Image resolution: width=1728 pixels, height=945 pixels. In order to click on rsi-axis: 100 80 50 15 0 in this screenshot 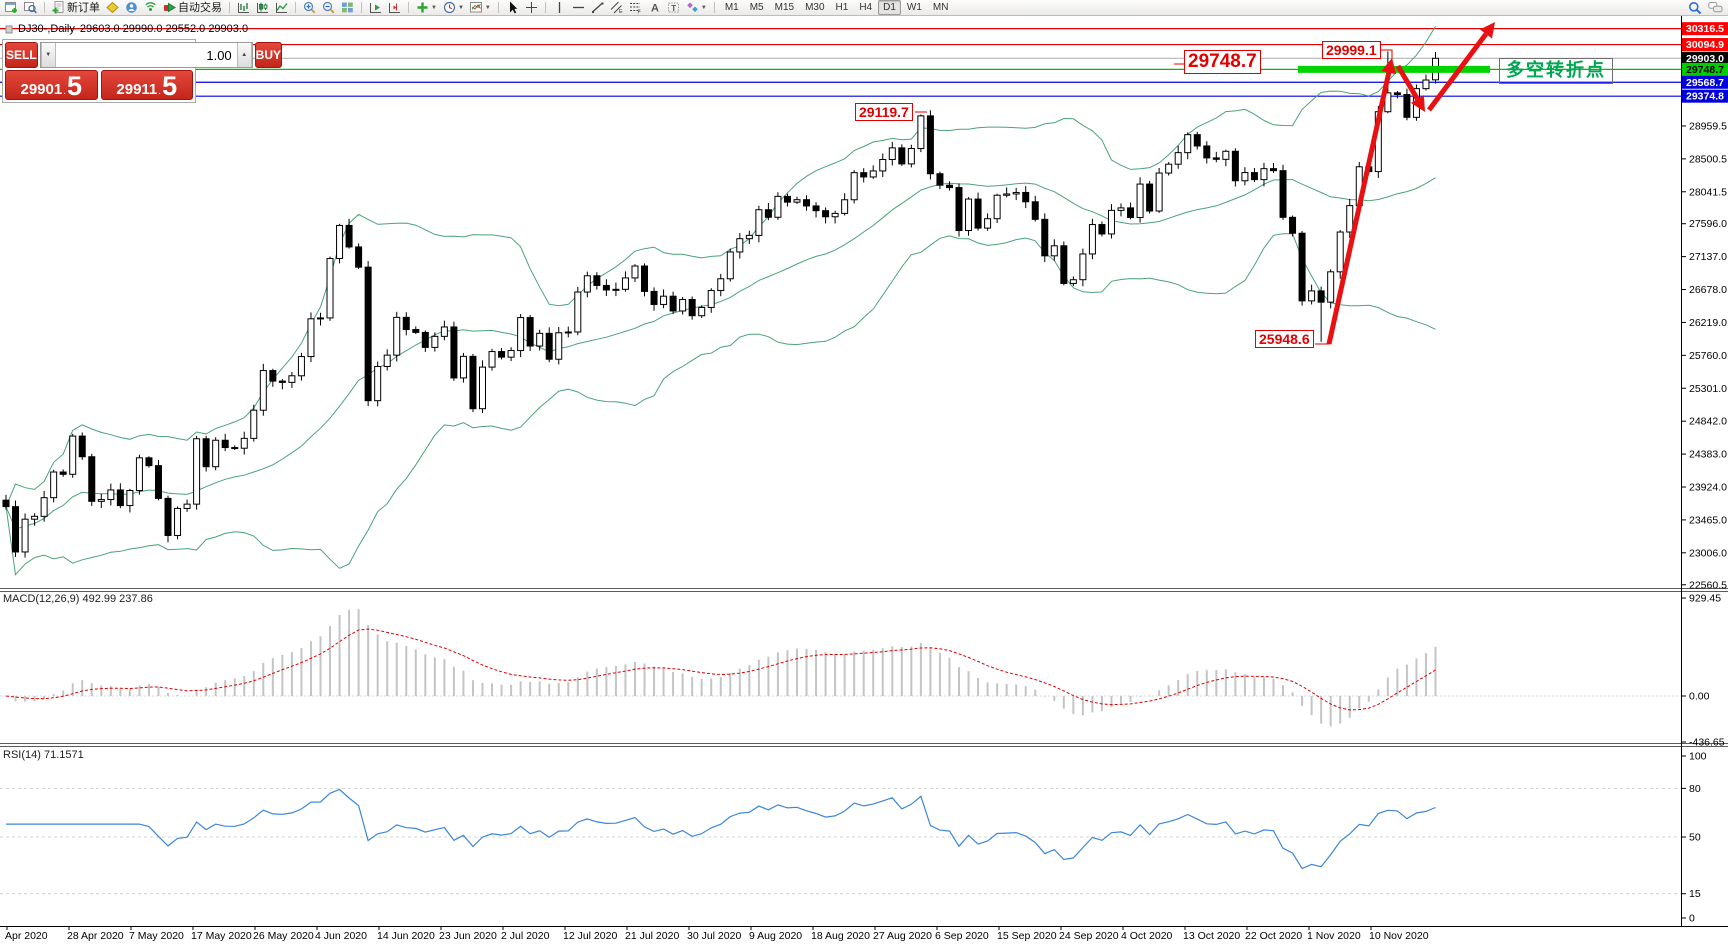, I will do `click(1694, 838)`.